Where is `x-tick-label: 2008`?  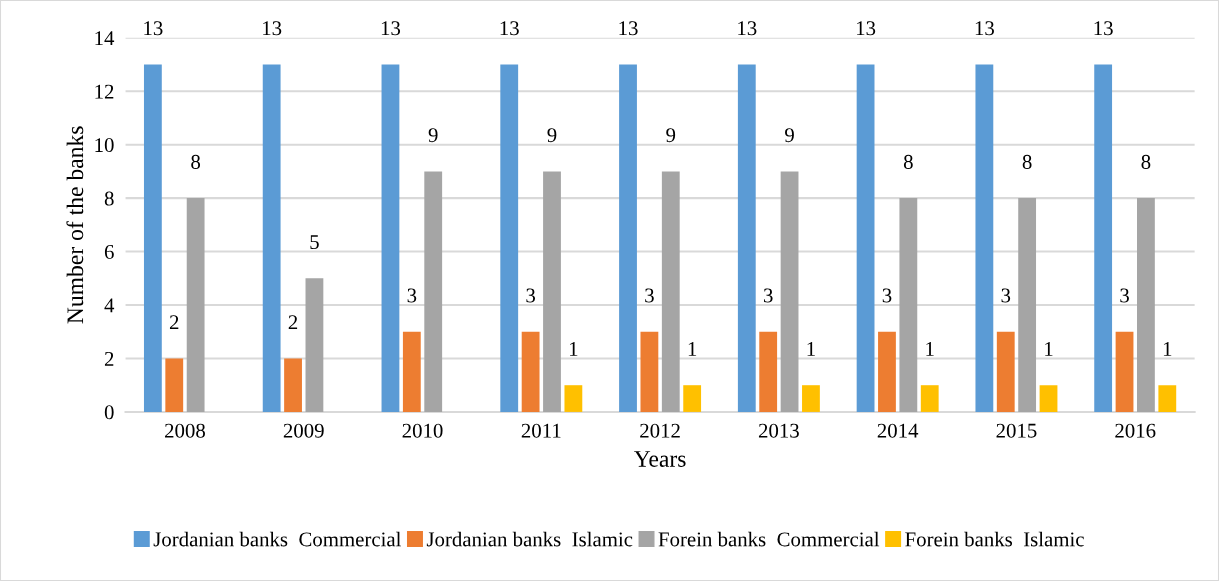
x-tick-label: 2008 is located at coordinates (185, 430).